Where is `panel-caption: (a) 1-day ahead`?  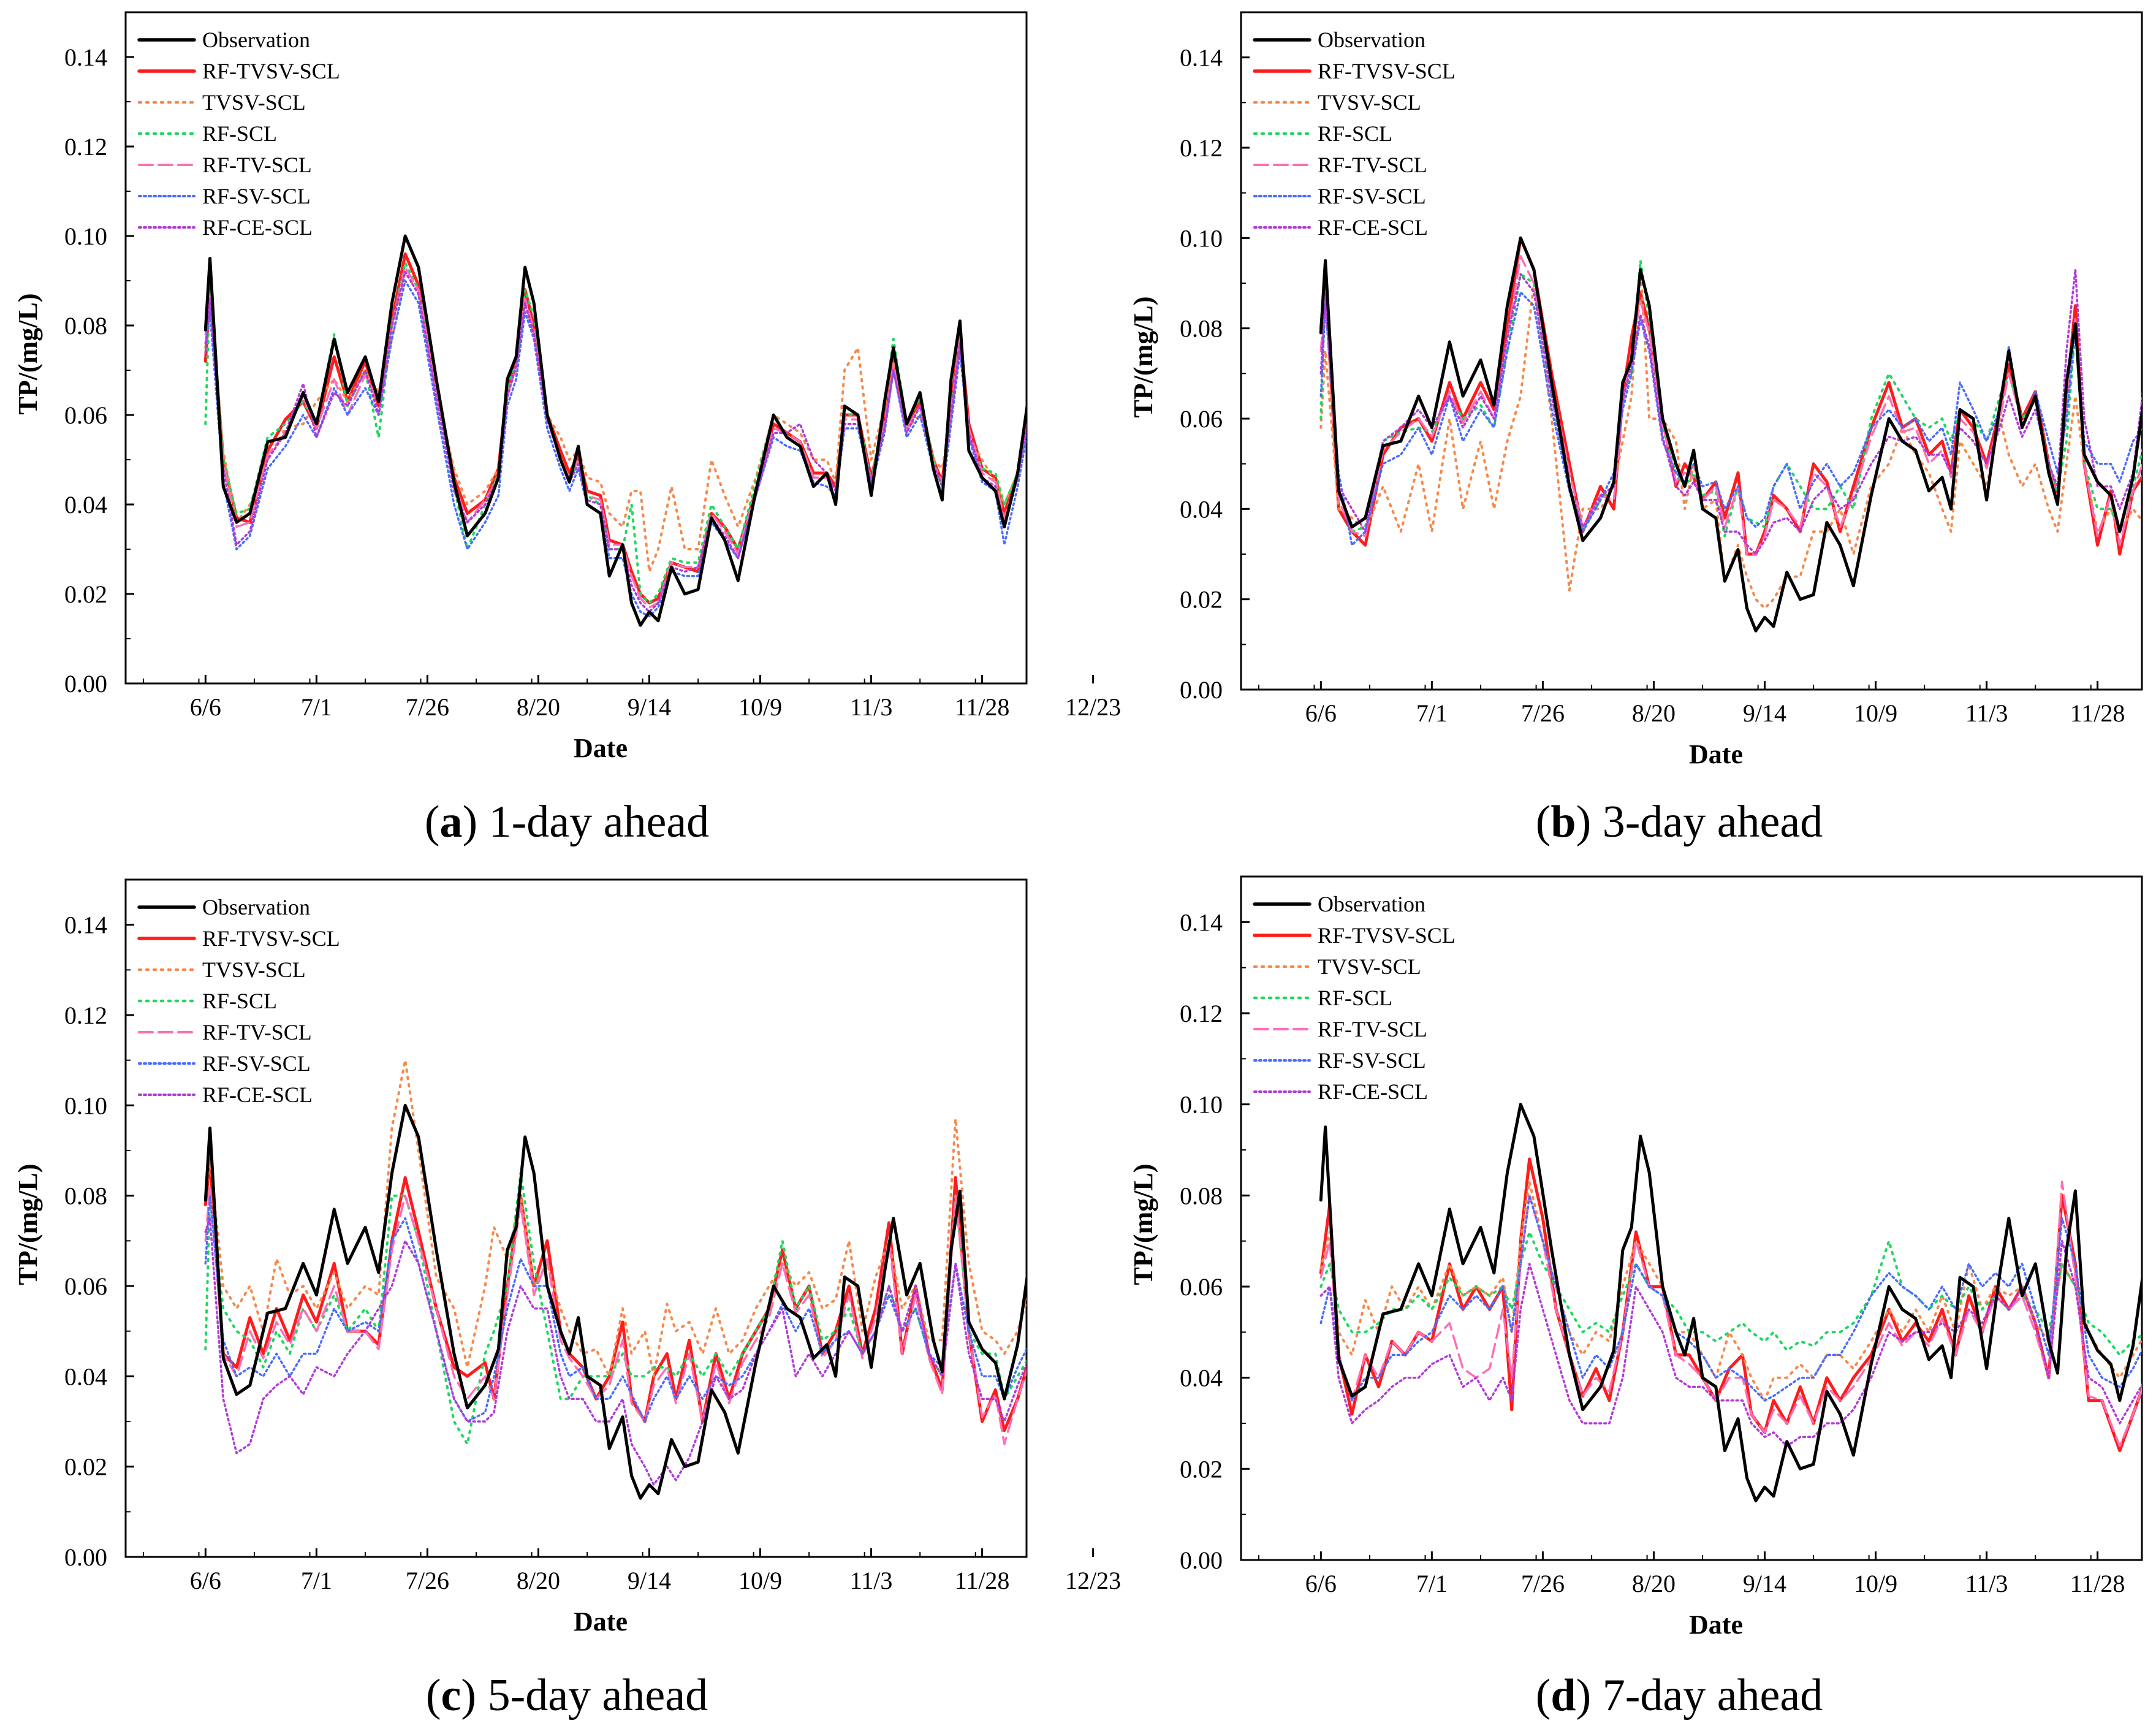 panel-caption: (a) 1-day ahead is located at coordinates (567, 822).